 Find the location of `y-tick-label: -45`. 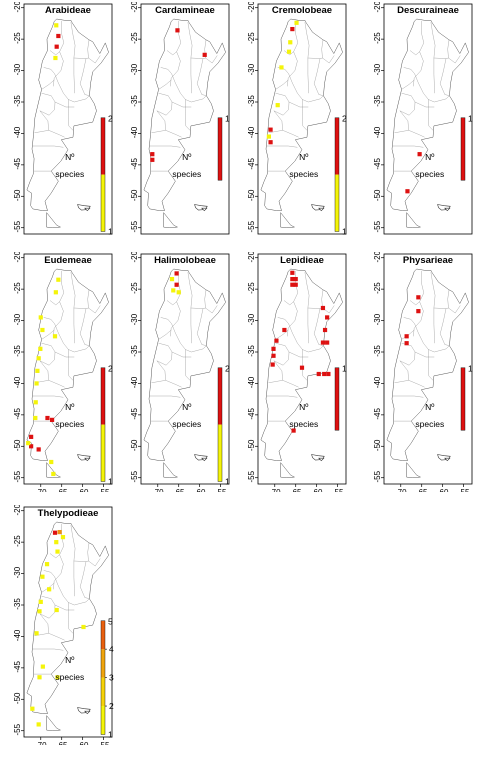

y-tick-label: -45 is located at coordinates (251, 414).